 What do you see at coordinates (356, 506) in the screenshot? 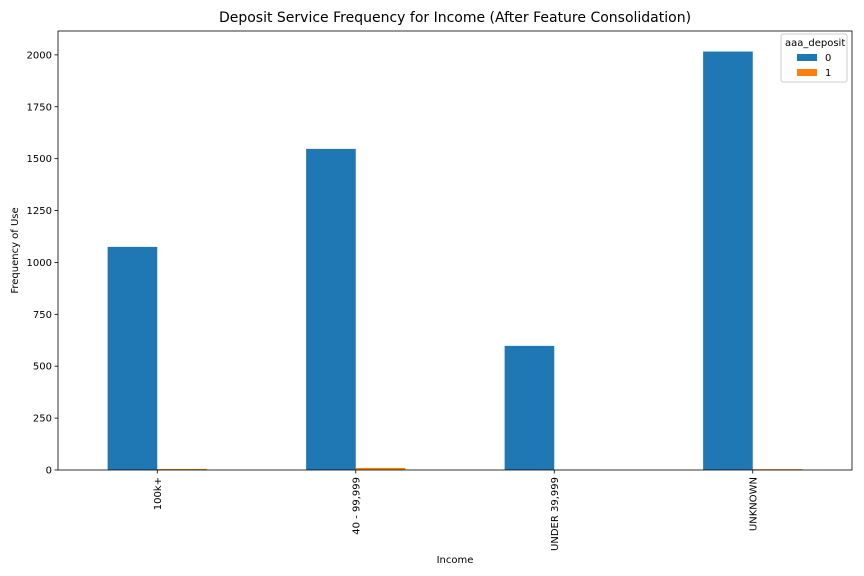
I see `x-tick-label: 40 - 99,999` at bounding box center [356, 506].